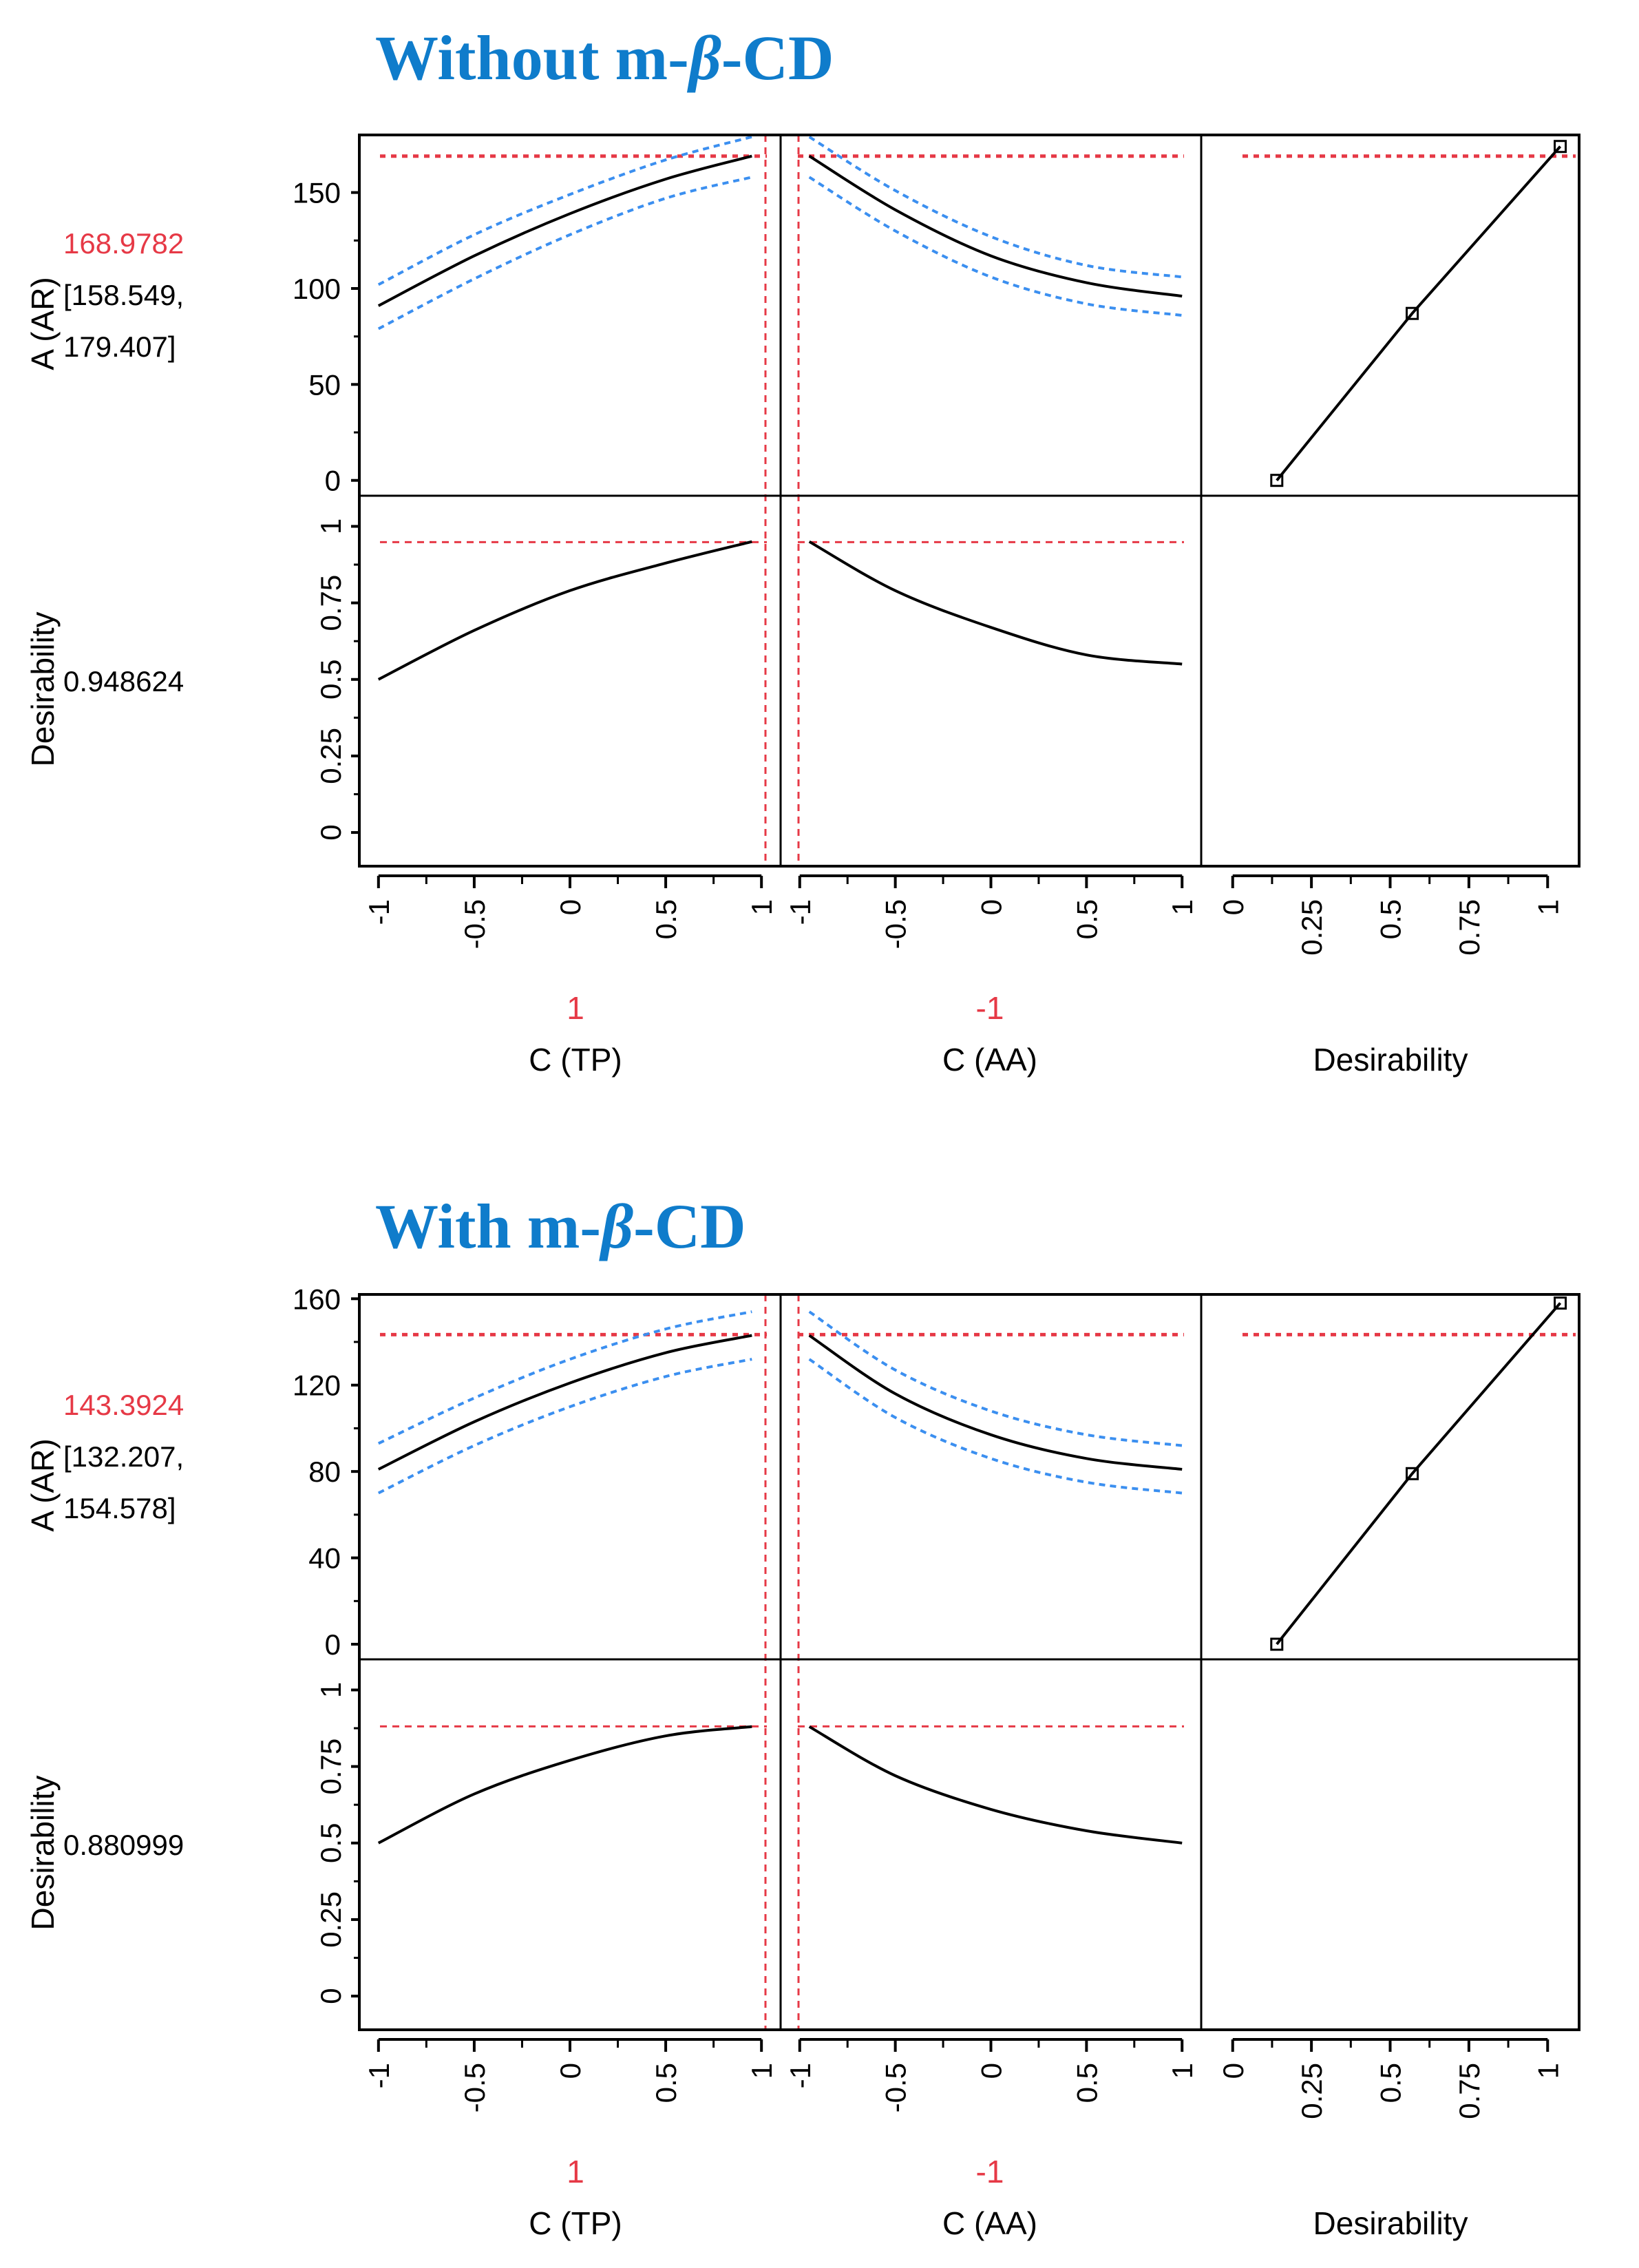  Describe the element at coordinates (123, 295) in the screenshot. I see `response-ci-lower: [158.549,` at that location.